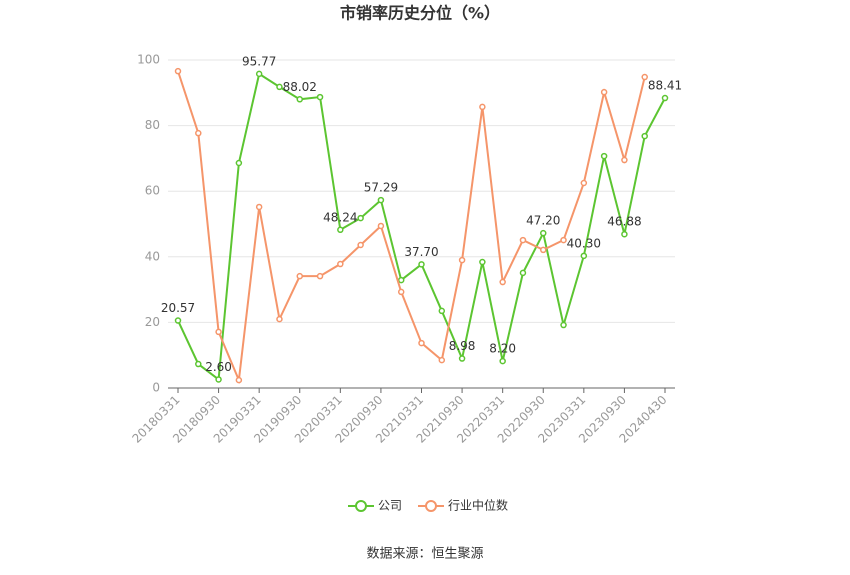 The image size is (850, 575). Describe the element at coordinates (300, 87) in the screenshot. I see `data-label: 88.02` at that location.